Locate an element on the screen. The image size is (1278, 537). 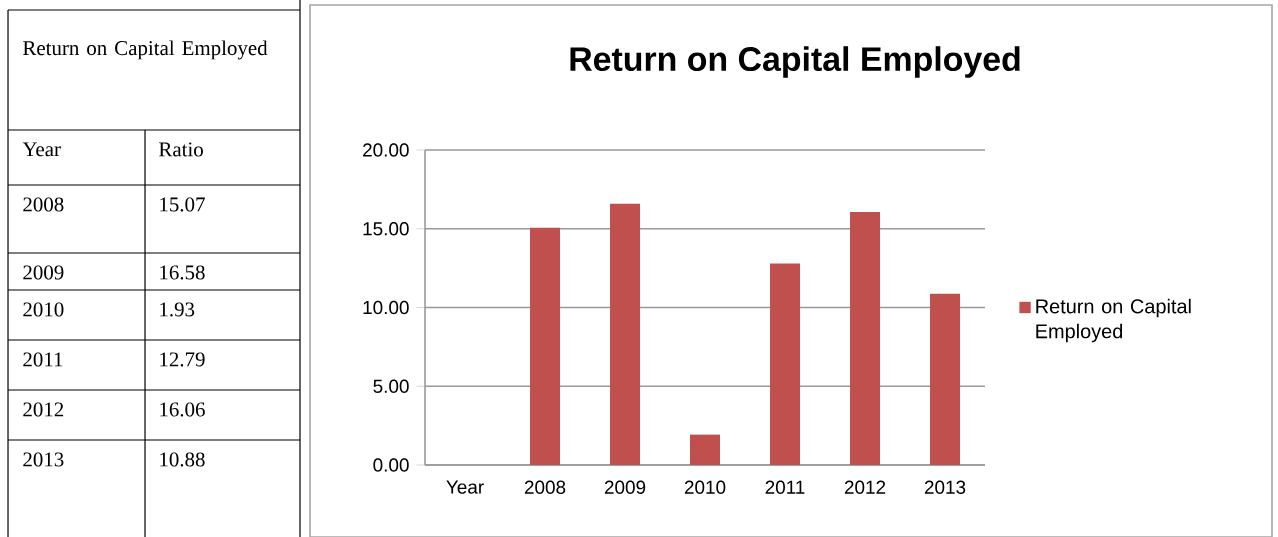
text: 12.79 is located at coordinates (182, 359).